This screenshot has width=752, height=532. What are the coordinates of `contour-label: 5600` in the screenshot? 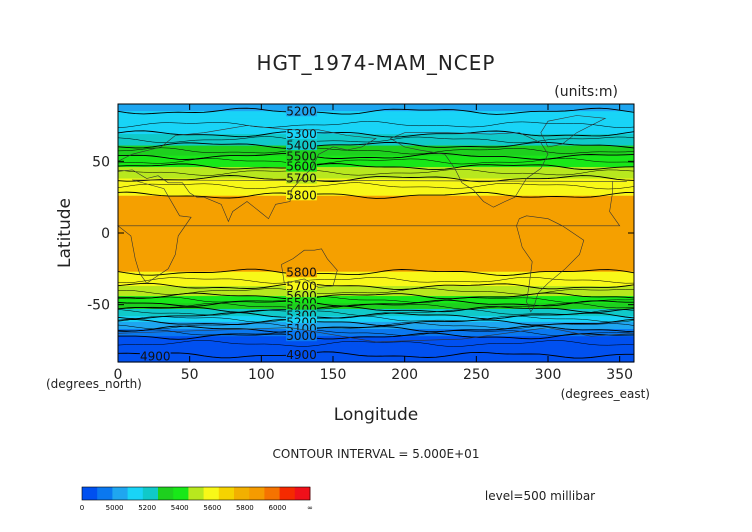 It's located at (301, 167).